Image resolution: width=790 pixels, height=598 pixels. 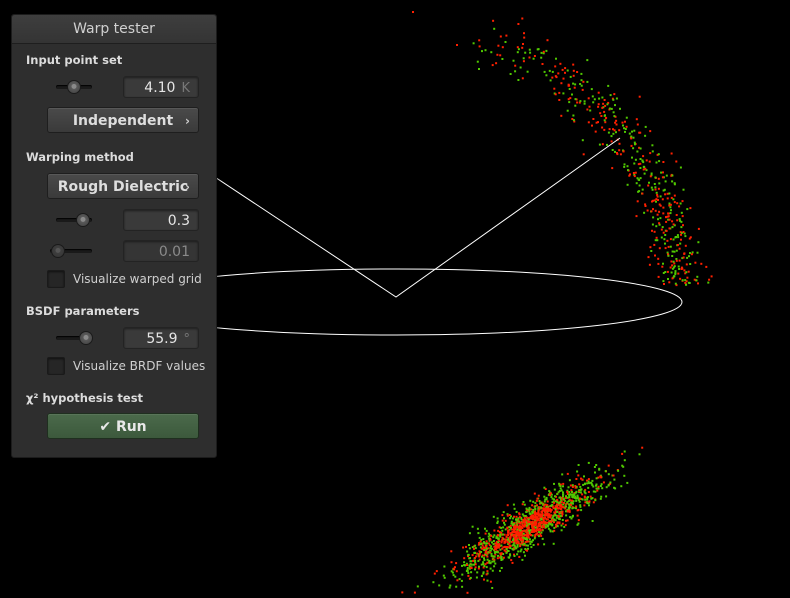 I want to click on bsdf-angle-slider, so click(x=74, y=338).